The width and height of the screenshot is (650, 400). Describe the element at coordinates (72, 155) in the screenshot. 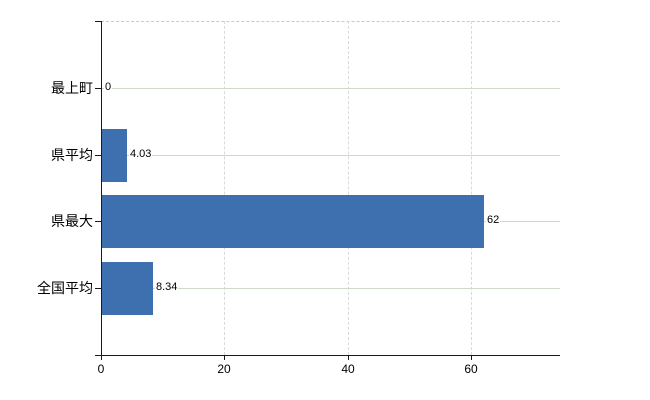

I see `category-label: 県平均` at that location.